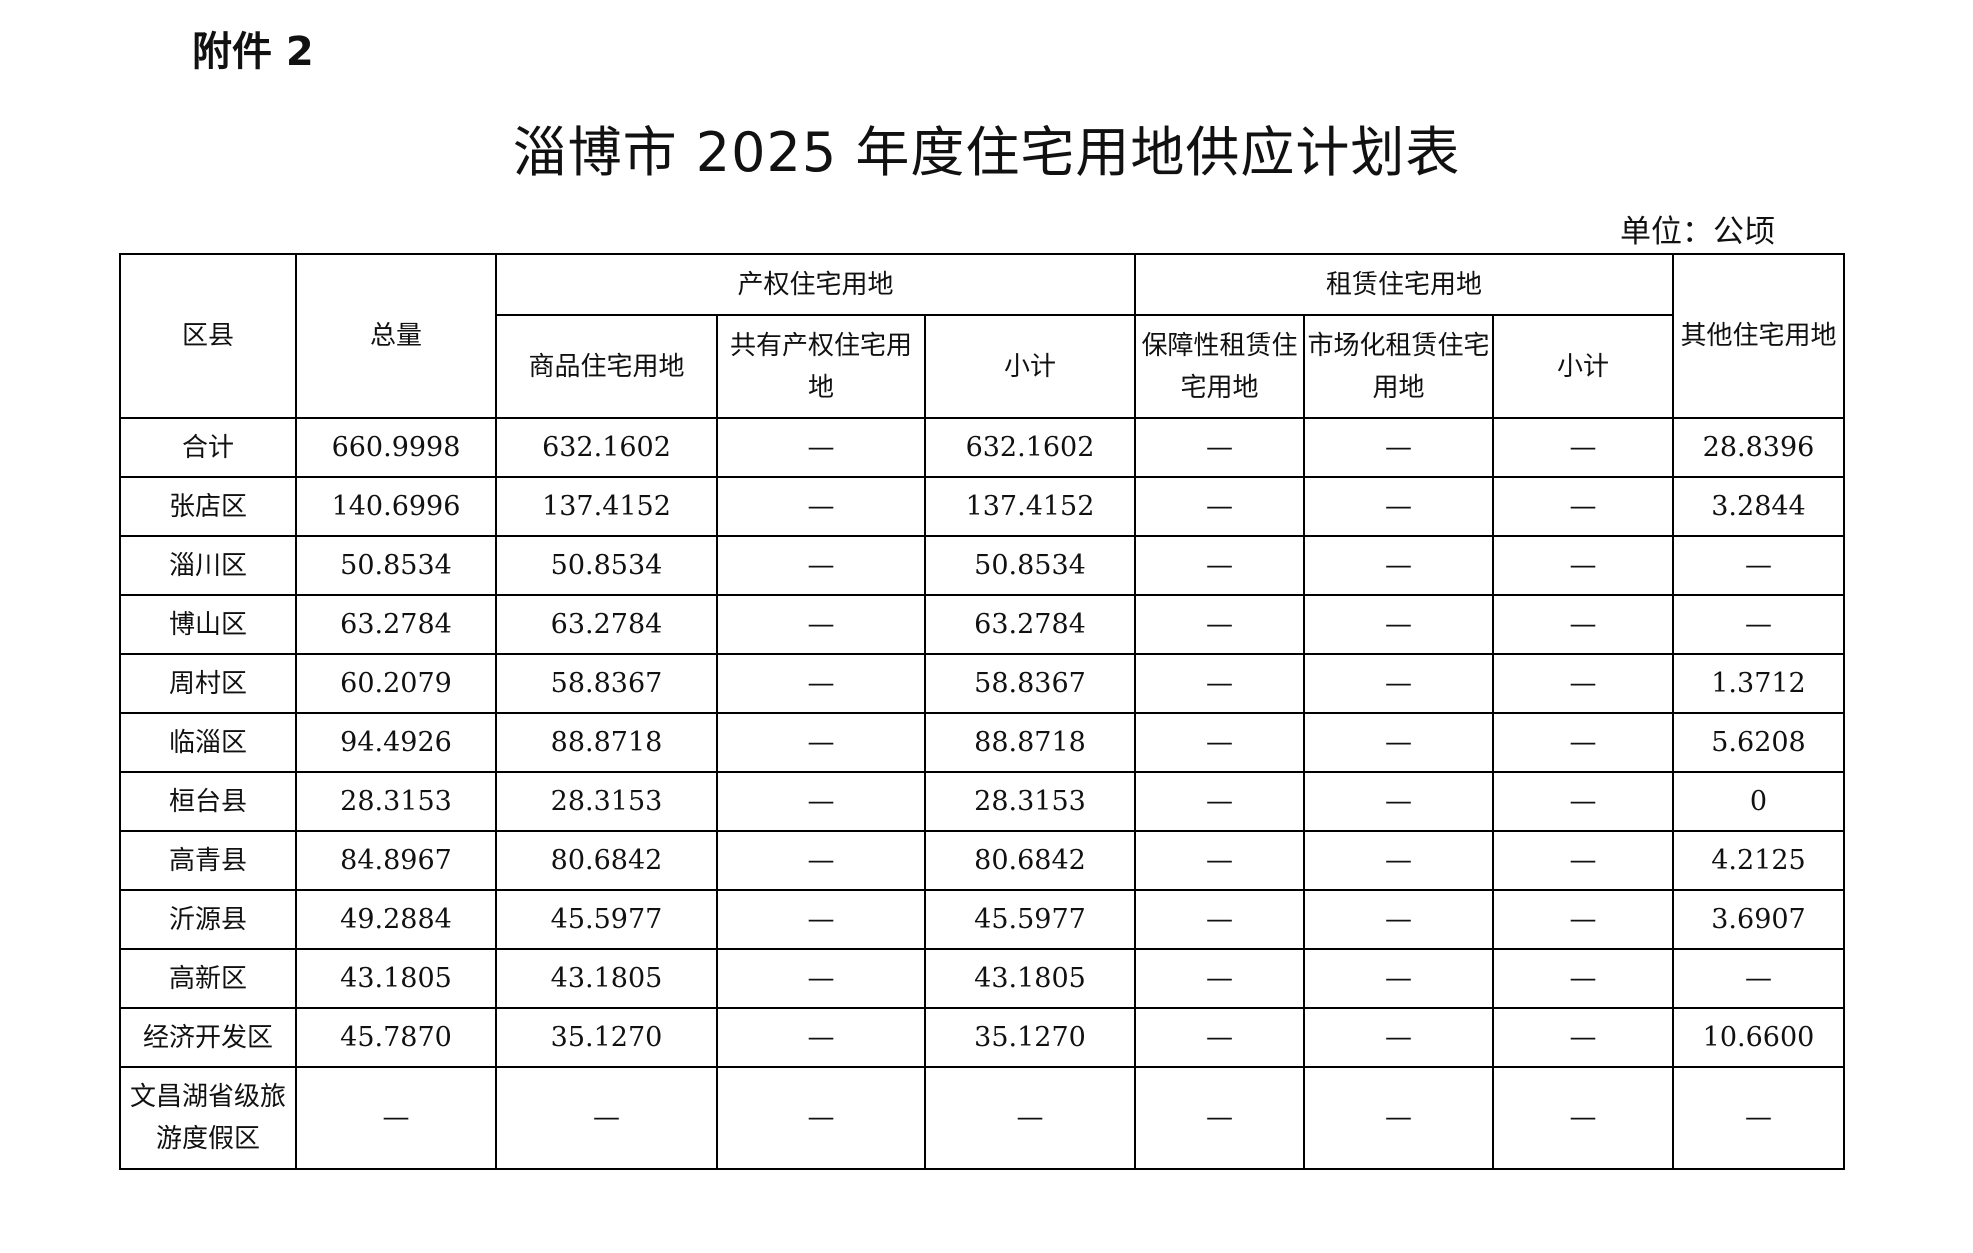 The image size is (1973, 1253). What do you see at coordinates (1030, 1037) in the screenshot?
I see `cell-property-subtotal: 35.1270` at bounding box center [1030, 1037].